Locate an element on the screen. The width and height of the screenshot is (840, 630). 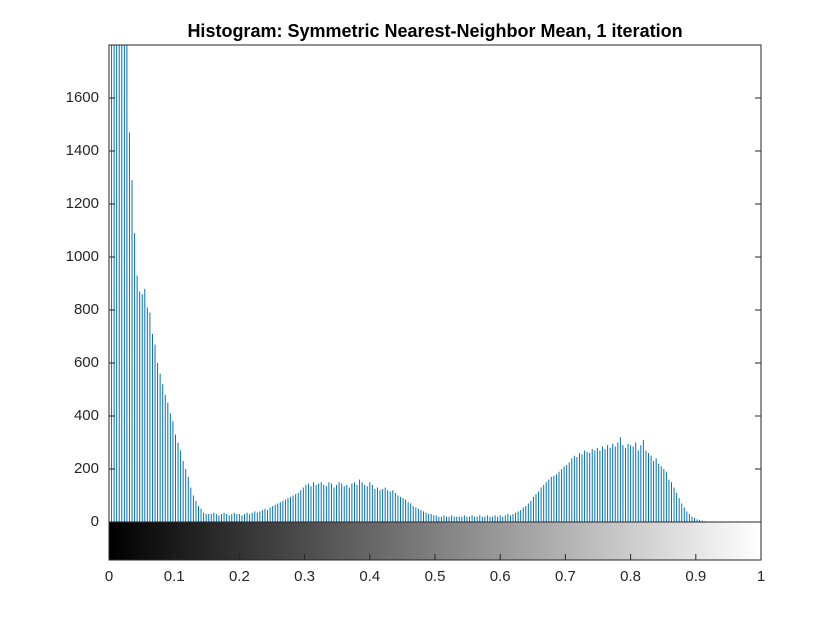
x-tick-label: 0.9 is located at coordinates (695, 576).